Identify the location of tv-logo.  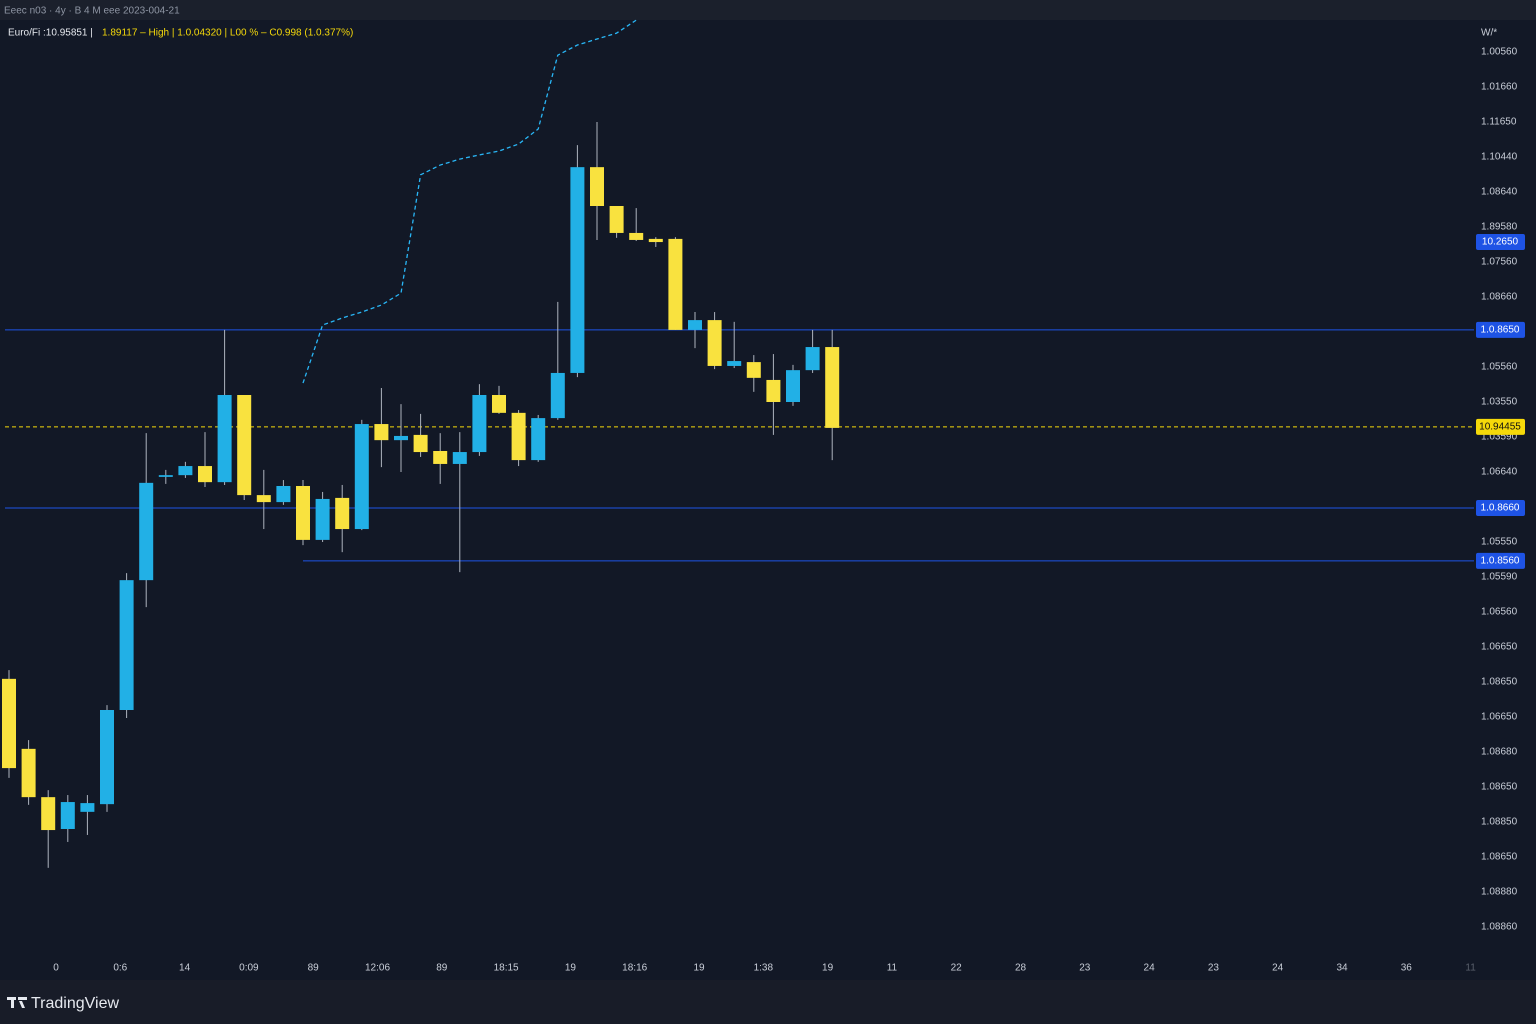
(17, 1002).